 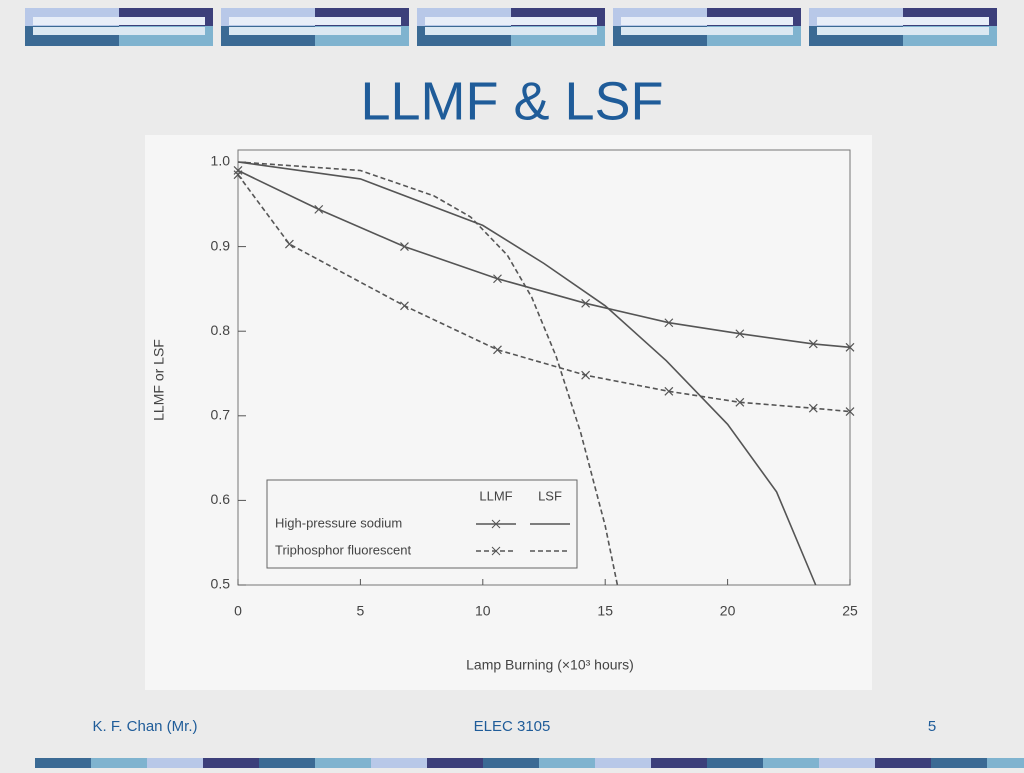 What do you see at coordinates (343, 549) in the screenshot?
I see `legend-label: Triphosphor fluorescent` at bounding box center [343, 549].